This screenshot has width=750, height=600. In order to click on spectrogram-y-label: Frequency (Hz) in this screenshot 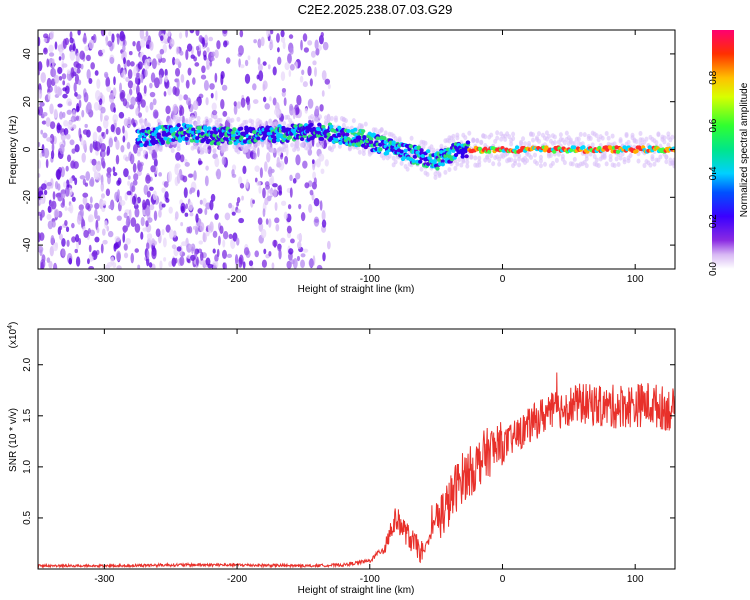, I will do `click(13, 150)`.